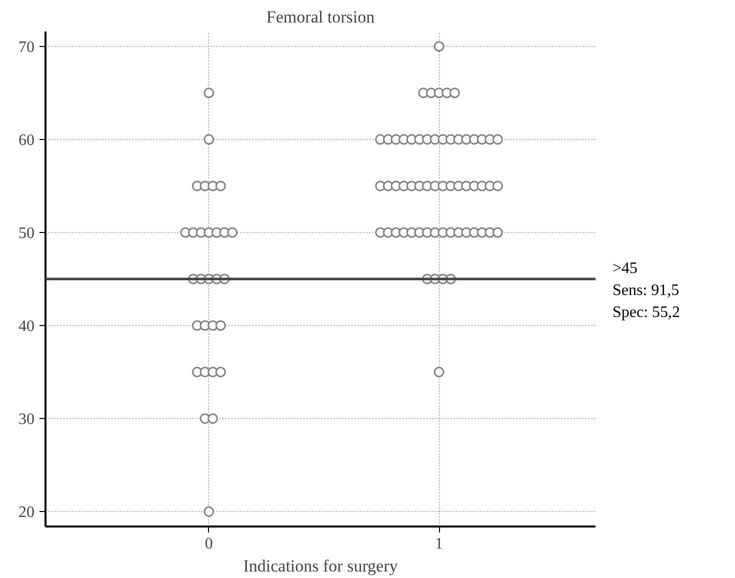  I want to click on text: Sens: 91,5, so click(646, 290).